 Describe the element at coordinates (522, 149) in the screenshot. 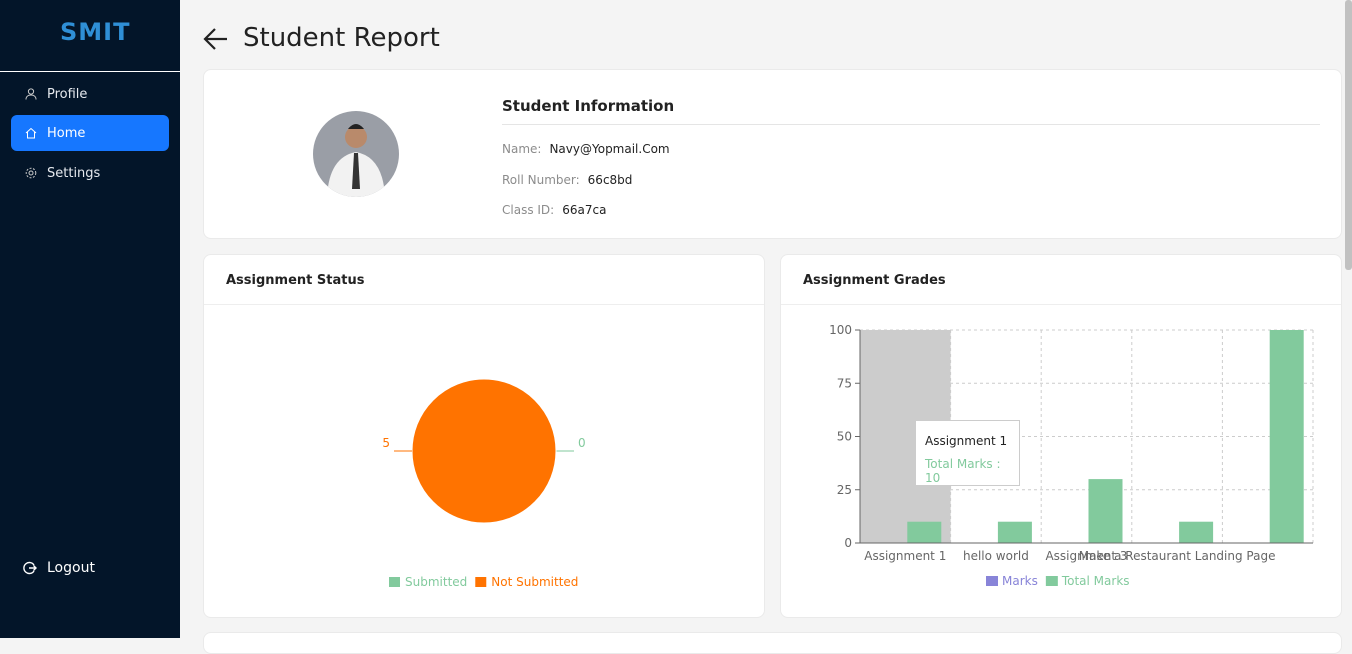

I see `field-label: Name:` at that location.